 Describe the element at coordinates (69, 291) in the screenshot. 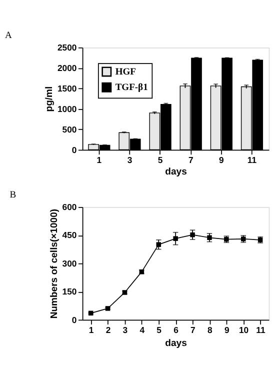

I see `y-tick-label: 150` at that location.